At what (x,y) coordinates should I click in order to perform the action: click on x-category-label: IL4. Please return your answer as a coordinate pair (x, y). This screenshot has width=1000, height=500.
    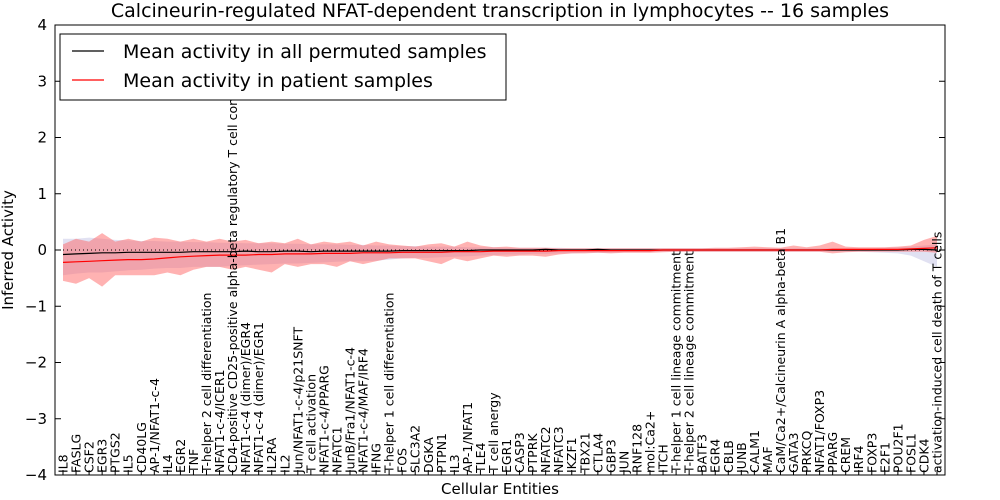
    Looking at the image, I should click on (167, 463).